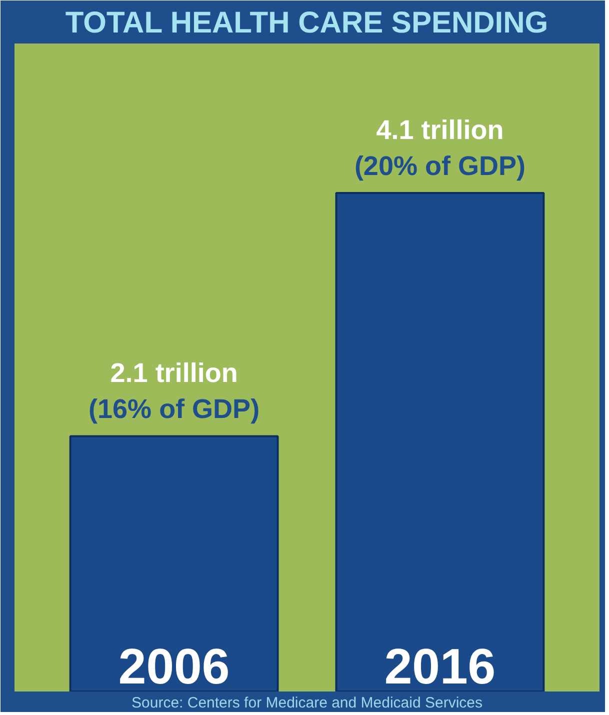 The width and height of the screenshot is (609, 715). I want to click on data-label: 4.1 trillion (20% of GDP), so click(440, 148).